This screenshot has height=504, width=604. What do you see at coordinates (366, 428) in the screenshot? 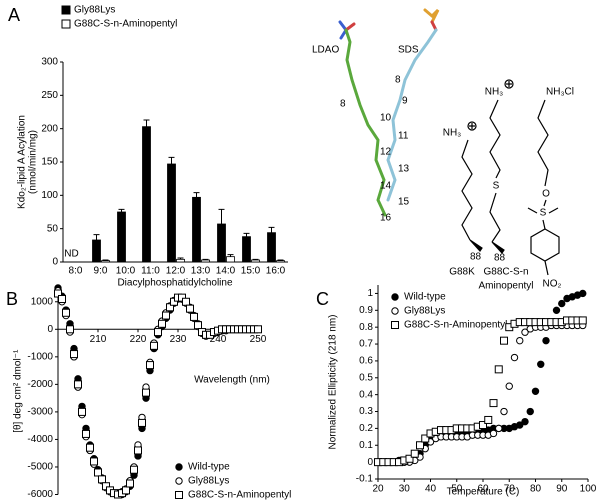
I see `y-tick-label: 0.2` at bounding box center [366, 428].